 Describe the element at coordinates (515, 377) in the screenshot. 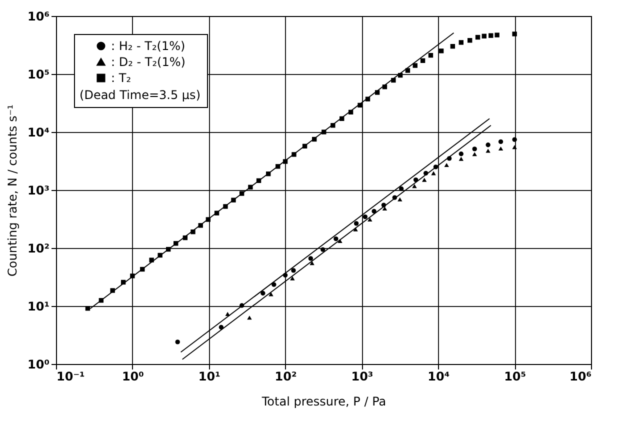

I see `x-tick-label: 10⁵` at that location.